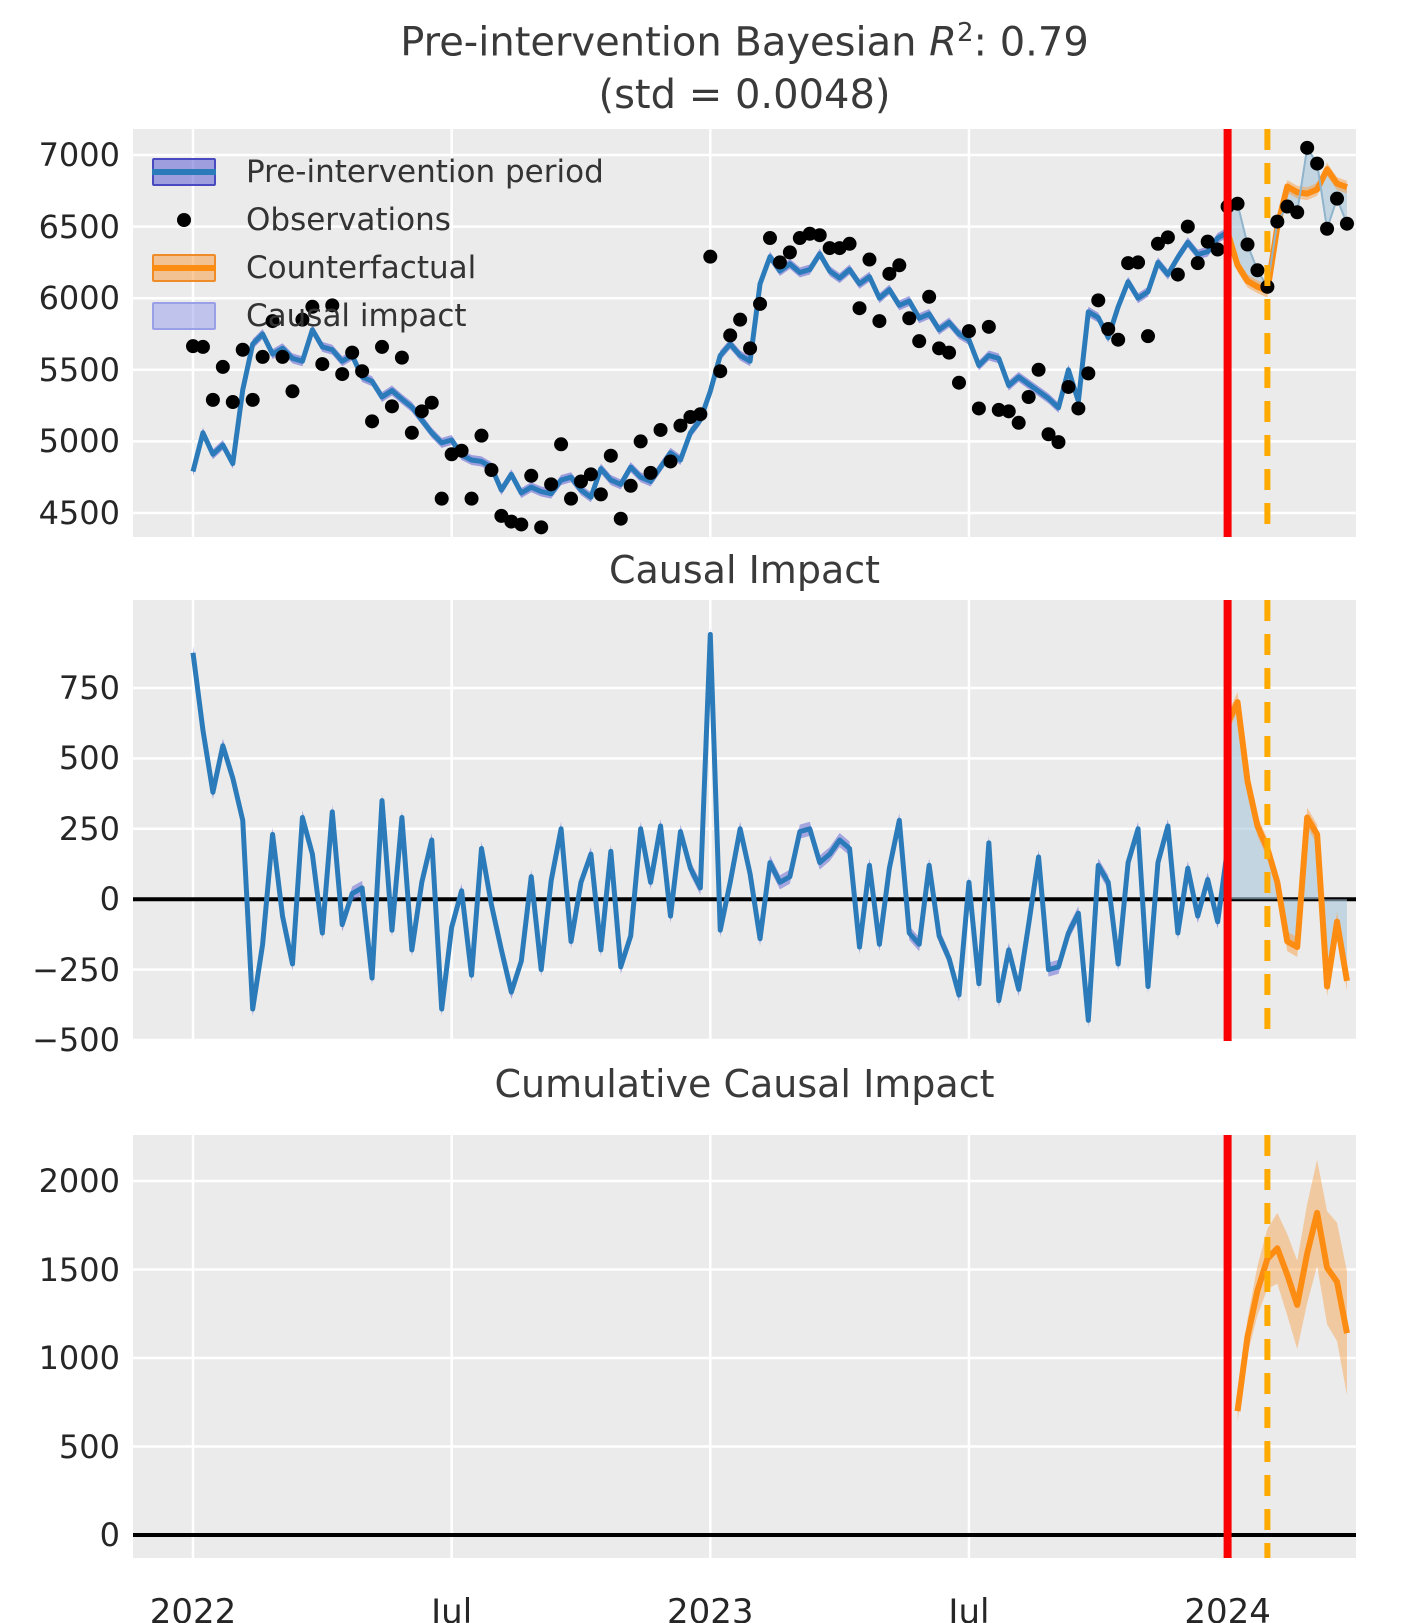  What do you see at coordinates (79, 155) in the screenshot?
I see `y-tick-label: 7000` at bounding box center [79, 155].